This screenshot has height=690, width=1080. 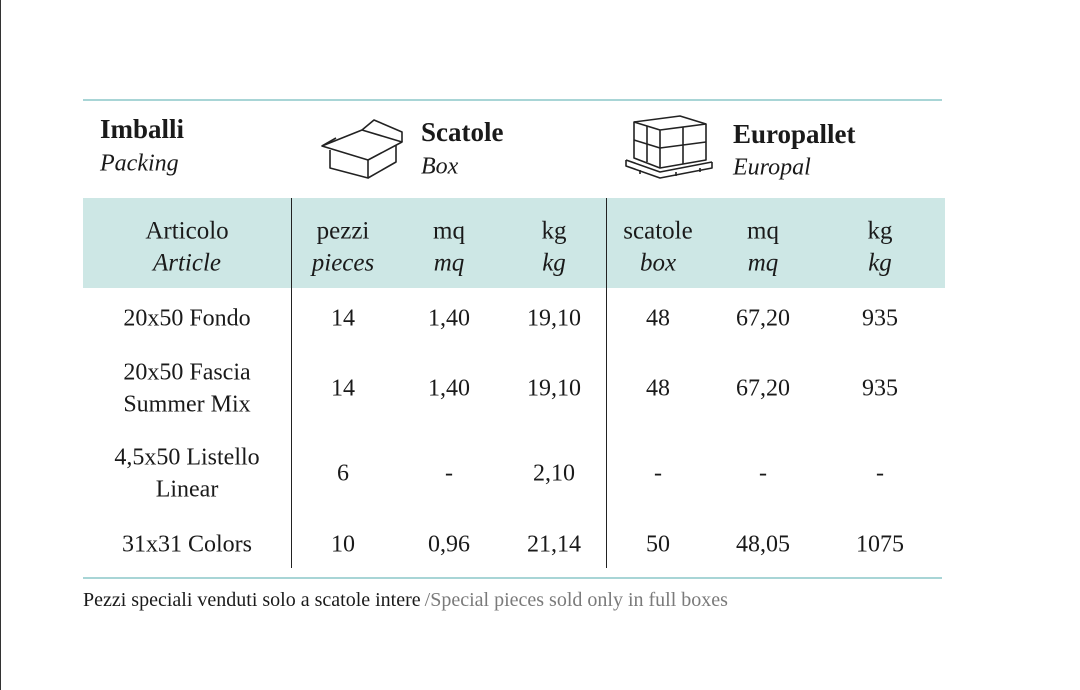 What do you see at coordinates (763, 545) in the screenshot?
I see `table-cell: 48,05` at bounding box center [763, 545].